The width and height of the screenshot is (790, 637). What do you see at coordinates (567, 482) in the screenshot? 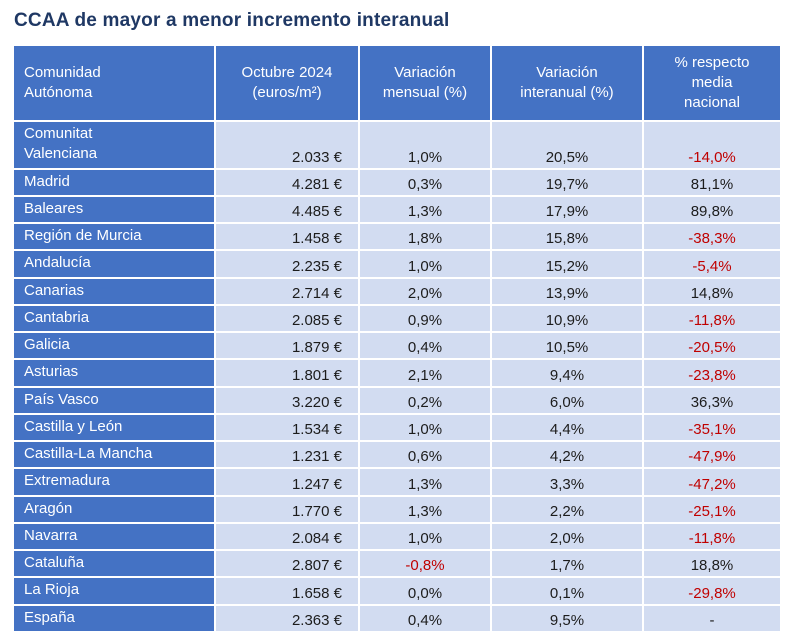
I see `cell-yoy: 3,3%` at bounding box center [567, 482].